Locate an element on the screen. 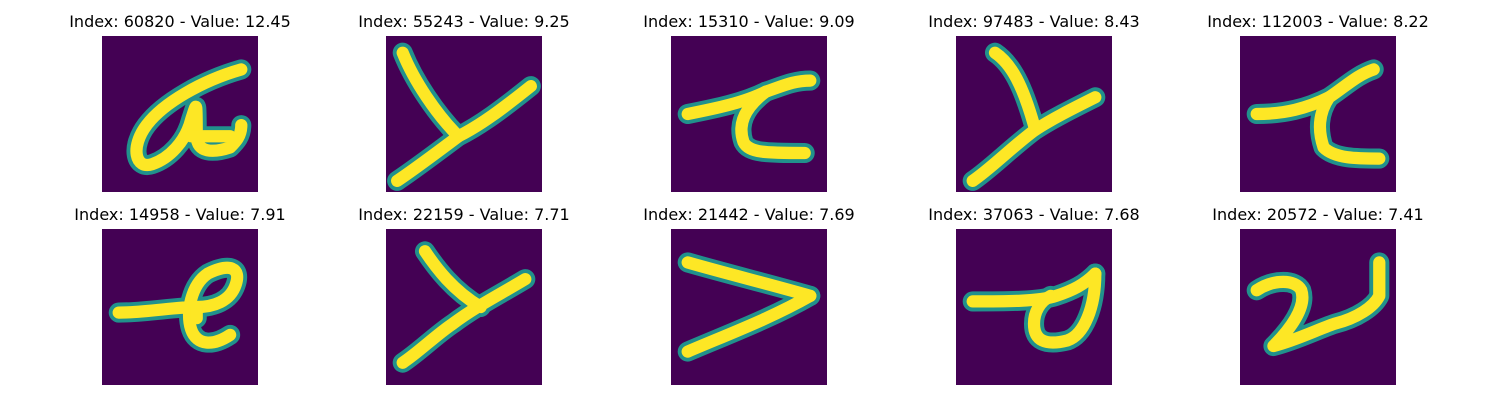 This screenshot has width=1500, height=400. panel-title: Index: 97483 - Value: 8.43 is located at coordinates (1034, 21).